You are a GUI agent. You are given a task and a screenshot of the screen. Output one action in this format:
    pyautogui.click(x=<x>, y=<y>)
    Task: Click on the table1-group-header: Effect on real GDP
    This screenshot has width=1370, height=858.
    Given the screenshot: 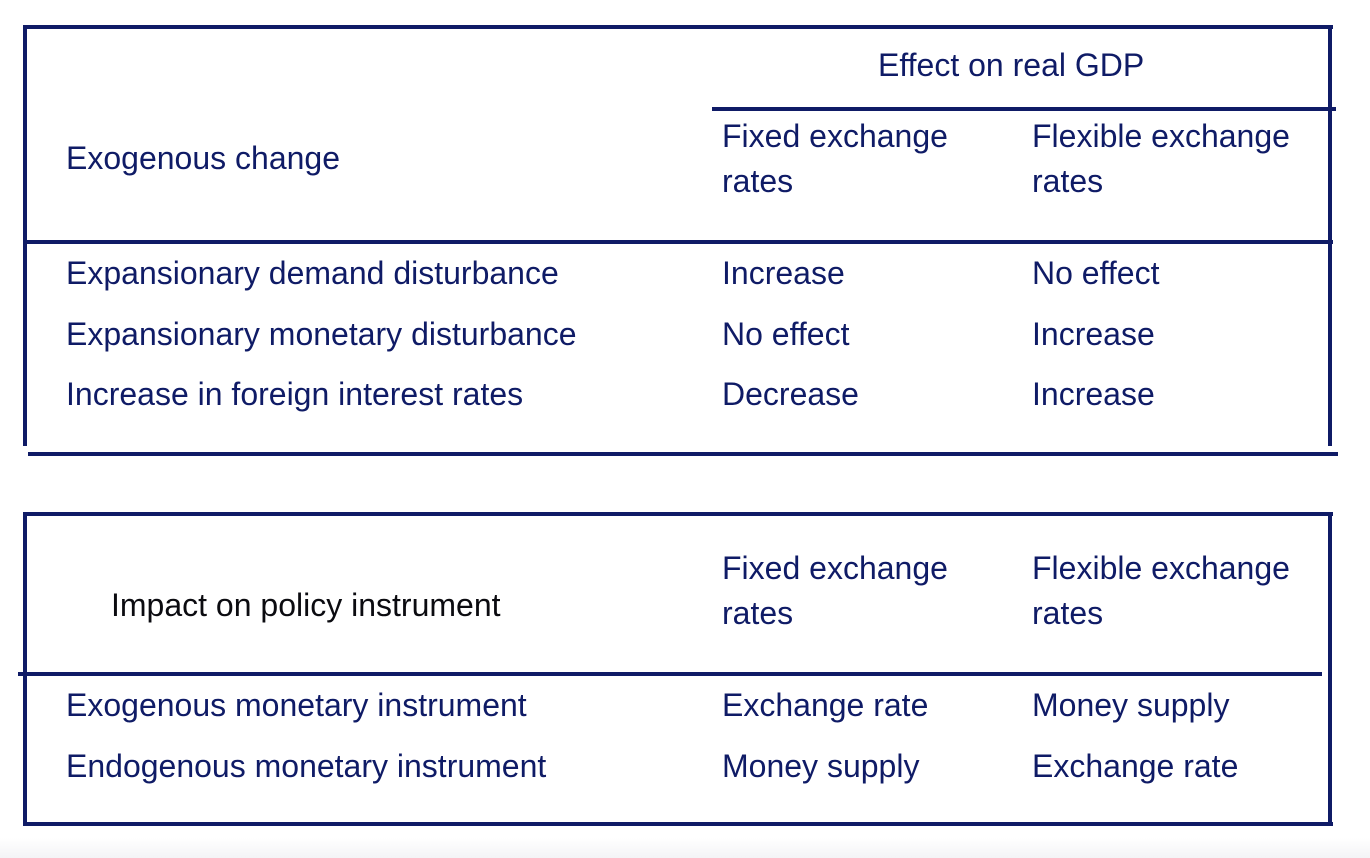 What is the action you would take?
    pyautogui.click(x=1011, y=65)
    